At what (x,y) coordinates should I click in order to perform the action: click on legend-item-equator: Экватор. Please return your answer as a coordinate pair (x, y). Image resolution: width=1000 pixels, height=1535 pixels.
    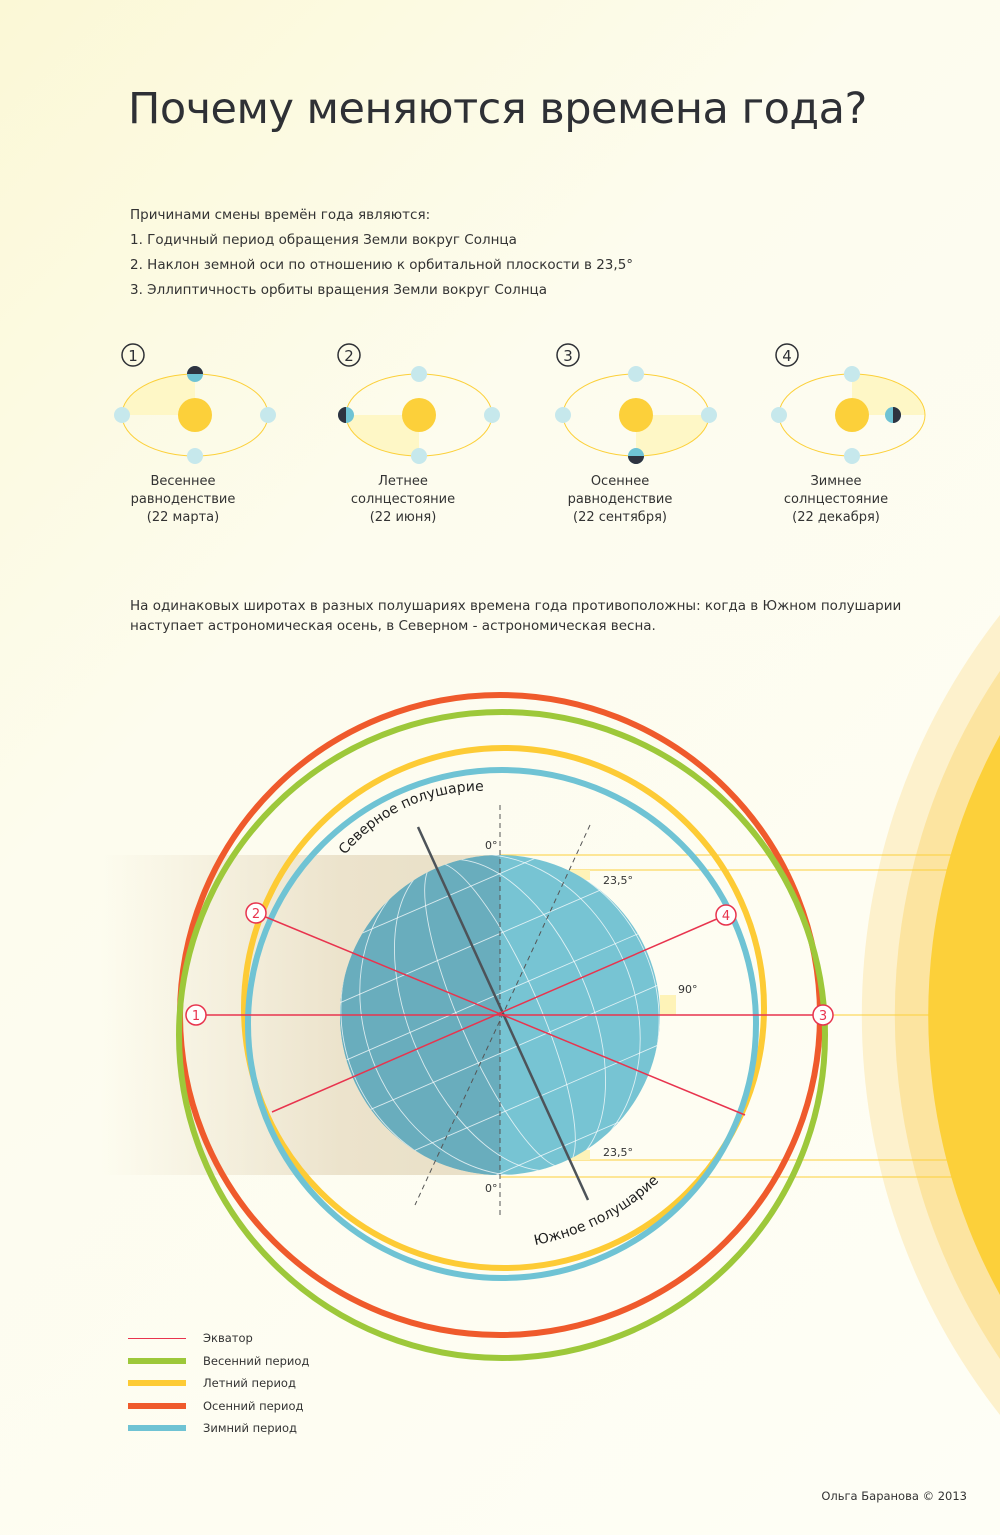
    Looking at the image, I should click on (218, 1338).